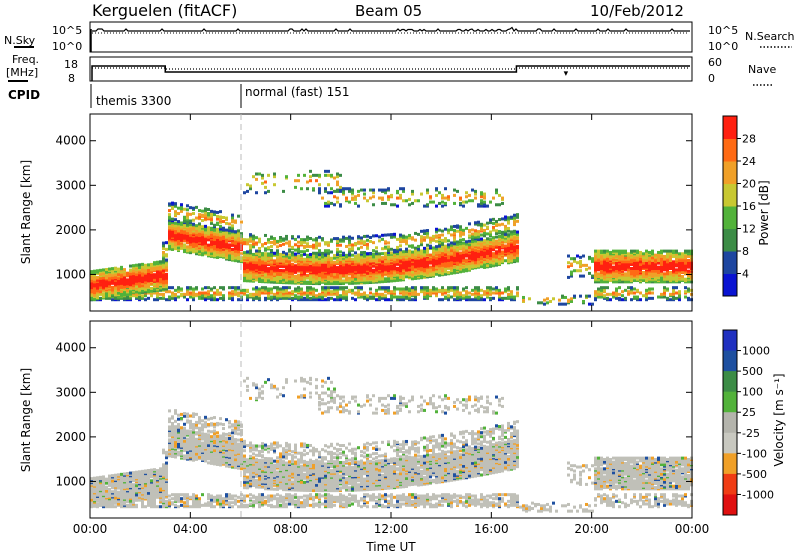 Image resolution: width=800 pixels, height=554 pixels. What do you see at coordinates (22, 72) in the screenshot?
I see `freq-unit-label: [MHz]` at bounding box center [22, 72].